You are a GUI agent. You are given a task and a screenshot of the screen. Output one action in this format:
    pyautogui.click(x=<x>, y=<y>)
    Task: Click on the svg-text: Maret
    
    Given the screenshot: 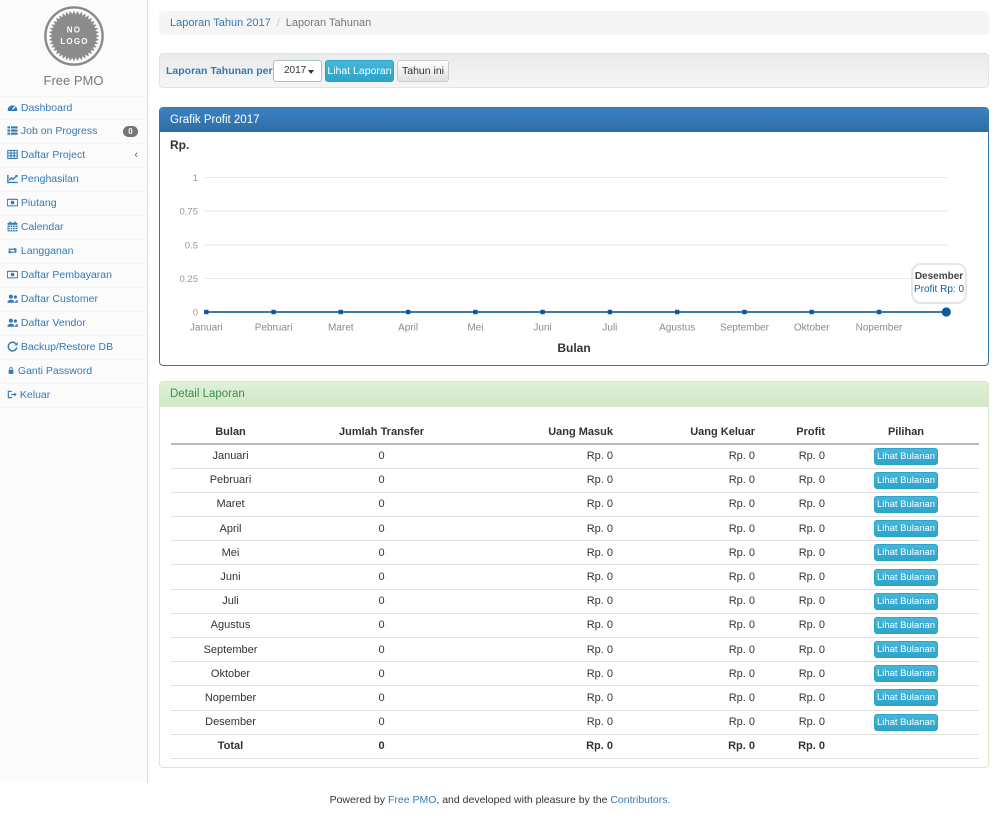 What is the action you would take?
    pyautogui.click(x=341, y=328)
    